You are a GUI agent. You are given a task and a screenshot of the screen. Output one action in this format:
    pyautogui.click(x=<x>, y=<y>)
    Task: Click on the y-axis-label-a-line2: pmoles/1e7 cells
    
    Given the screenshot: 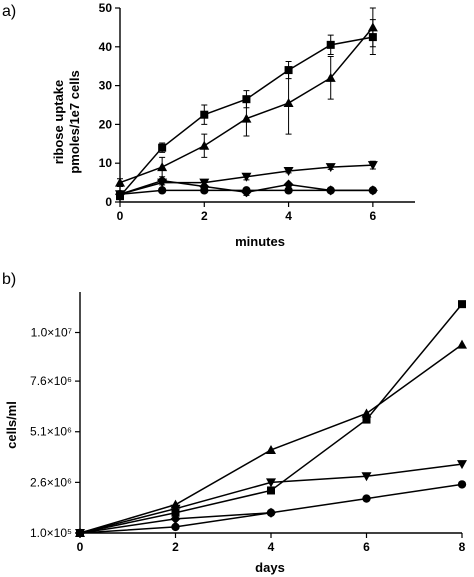 What is the action you would take?
    pyautogui.click(x=74, y=121)
    